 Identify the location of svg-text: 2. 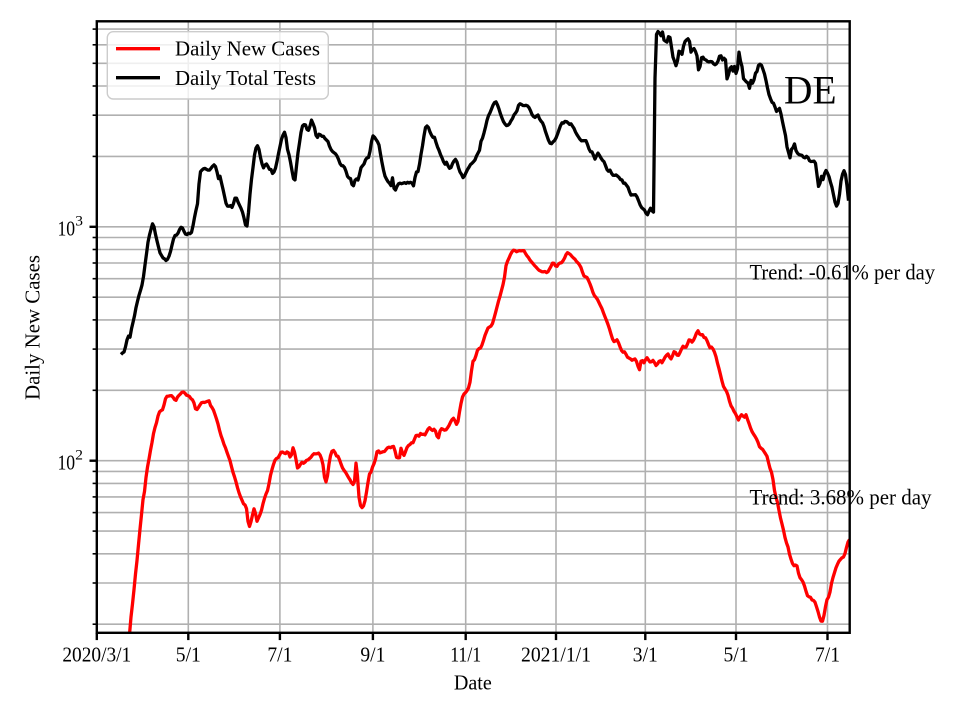
(79, 455).